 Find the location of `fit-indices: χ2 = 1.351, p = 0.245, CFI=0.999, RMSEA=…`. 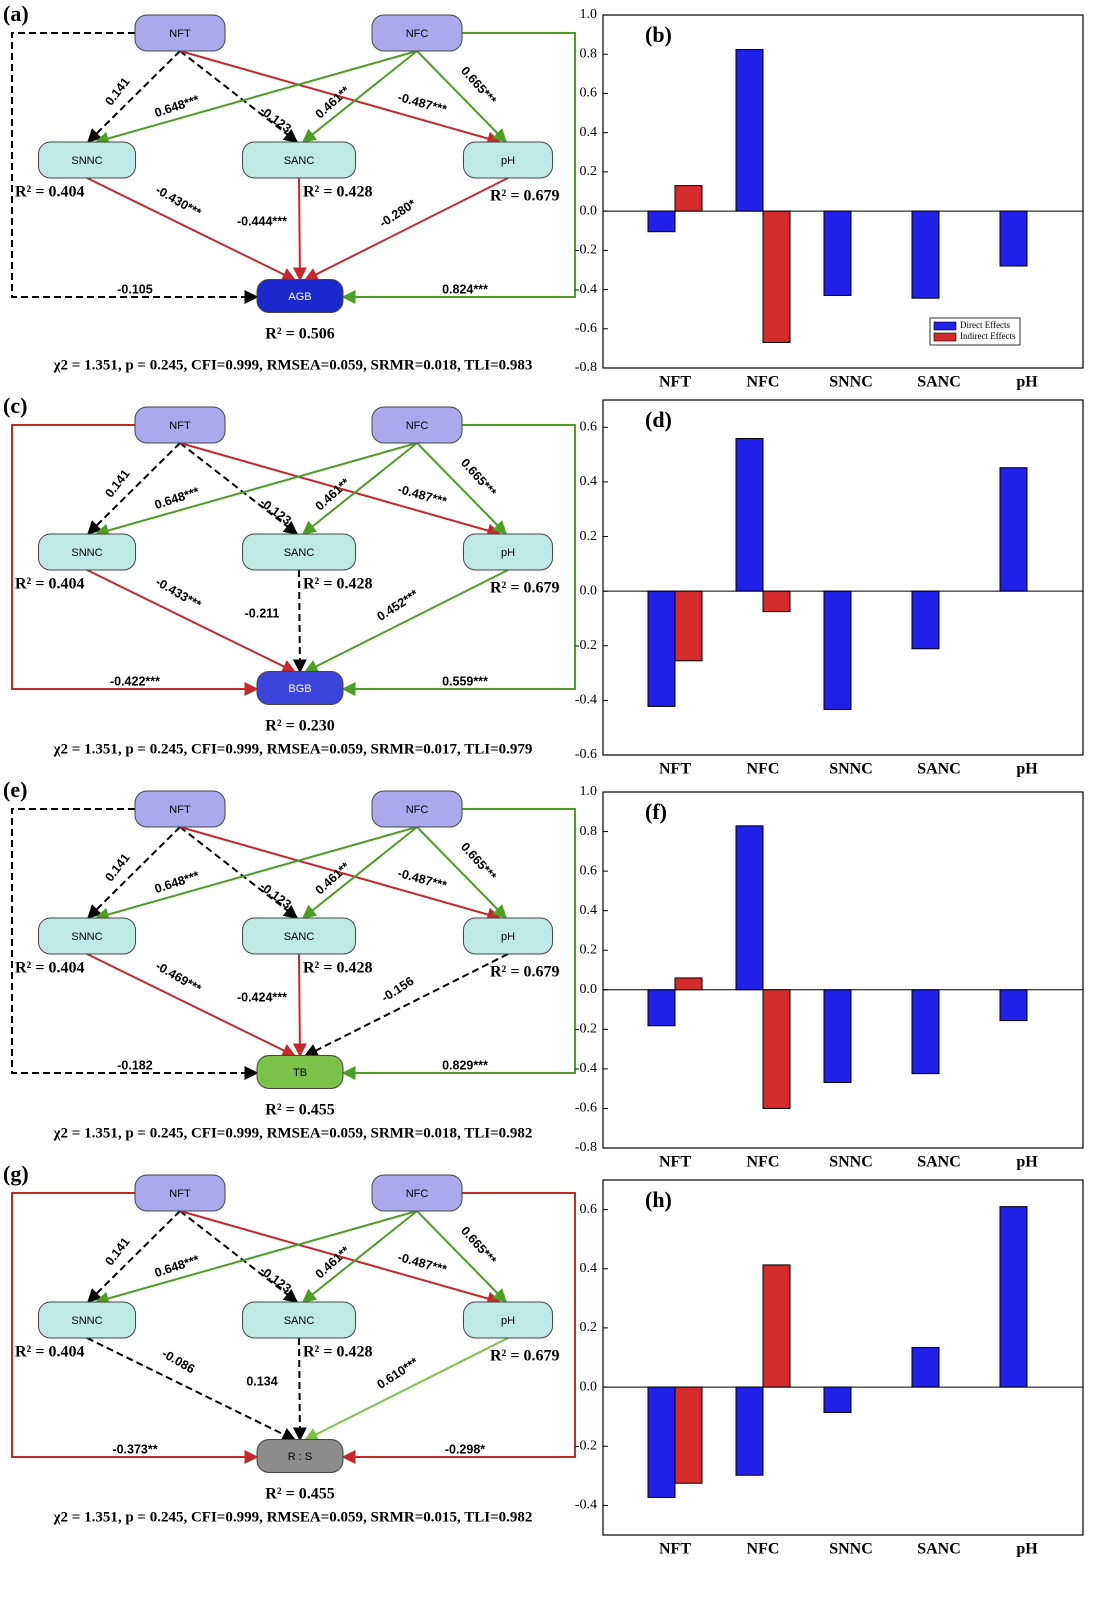

fit-indices: χ2 = 1.351, p = 0.245, CFI=0.999, RMSEA=… is located at coordinates (293, 1133).